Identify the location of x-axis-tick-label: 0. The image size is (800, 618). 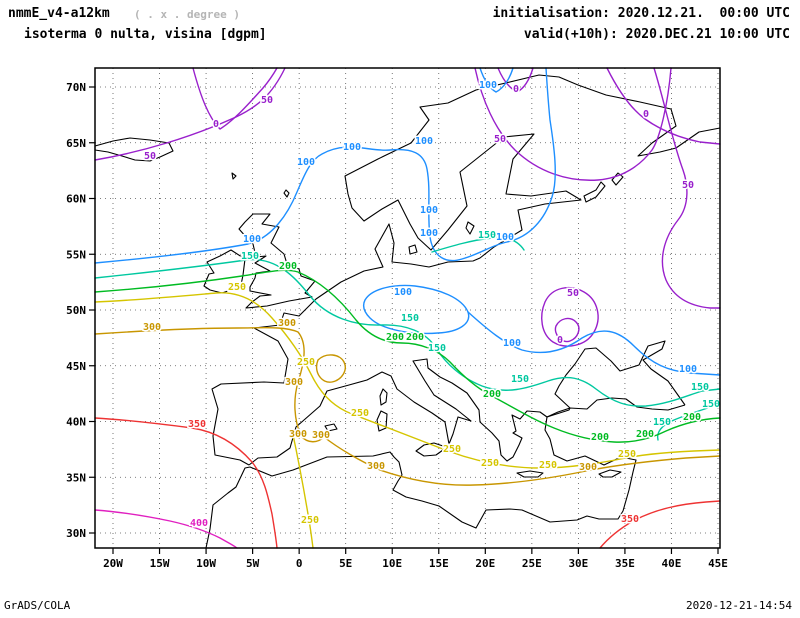
(299, 563).